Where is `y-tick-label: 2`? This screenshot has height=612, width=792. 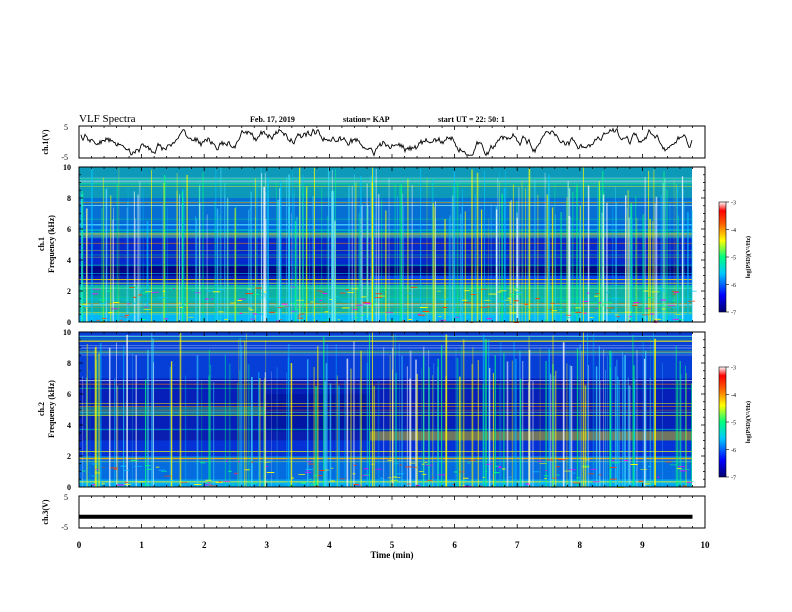 y-tick-label: 2 is located at coordinates (69, 456).